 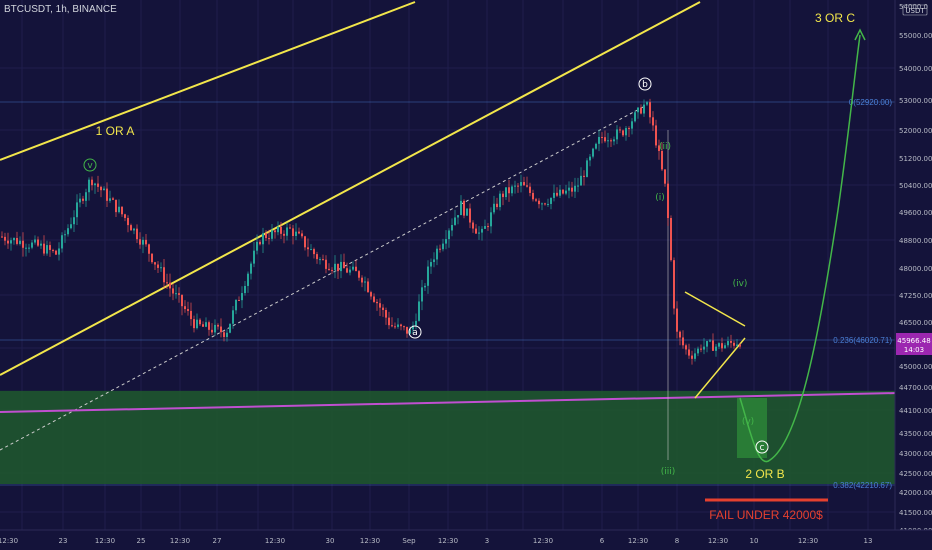 I want to click on symbol-title: BTCUSDT, 1h, BINANCE, so click(x=60, y=9).